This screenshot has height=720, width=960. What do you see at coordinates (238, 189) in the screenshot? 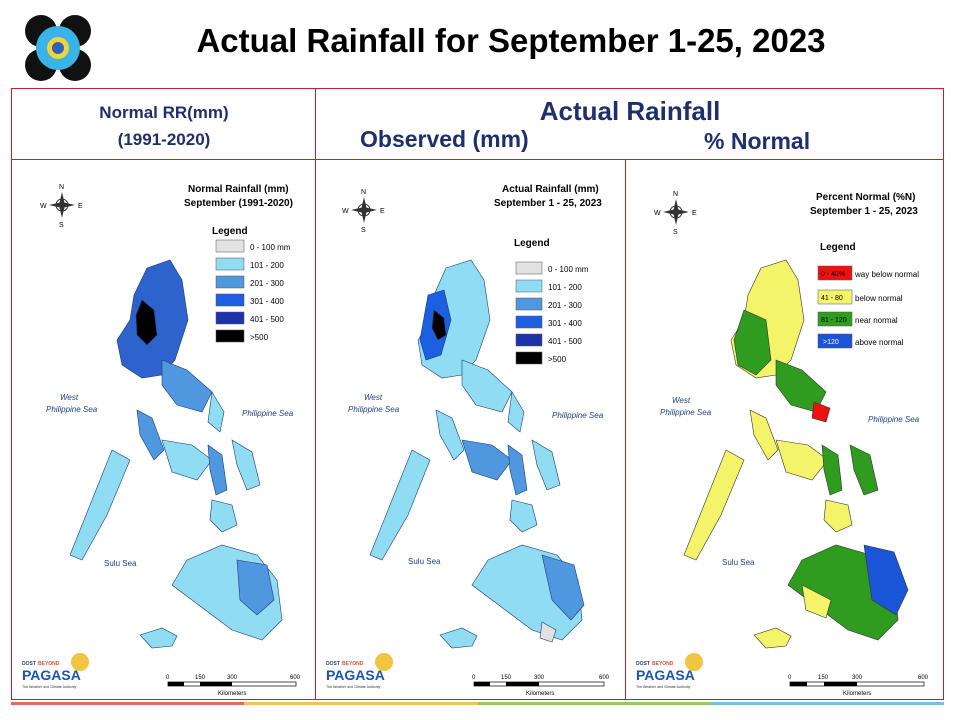
I see `map-title-line1: Normal Rainfall (mm)` at bounding box center [238, 189].